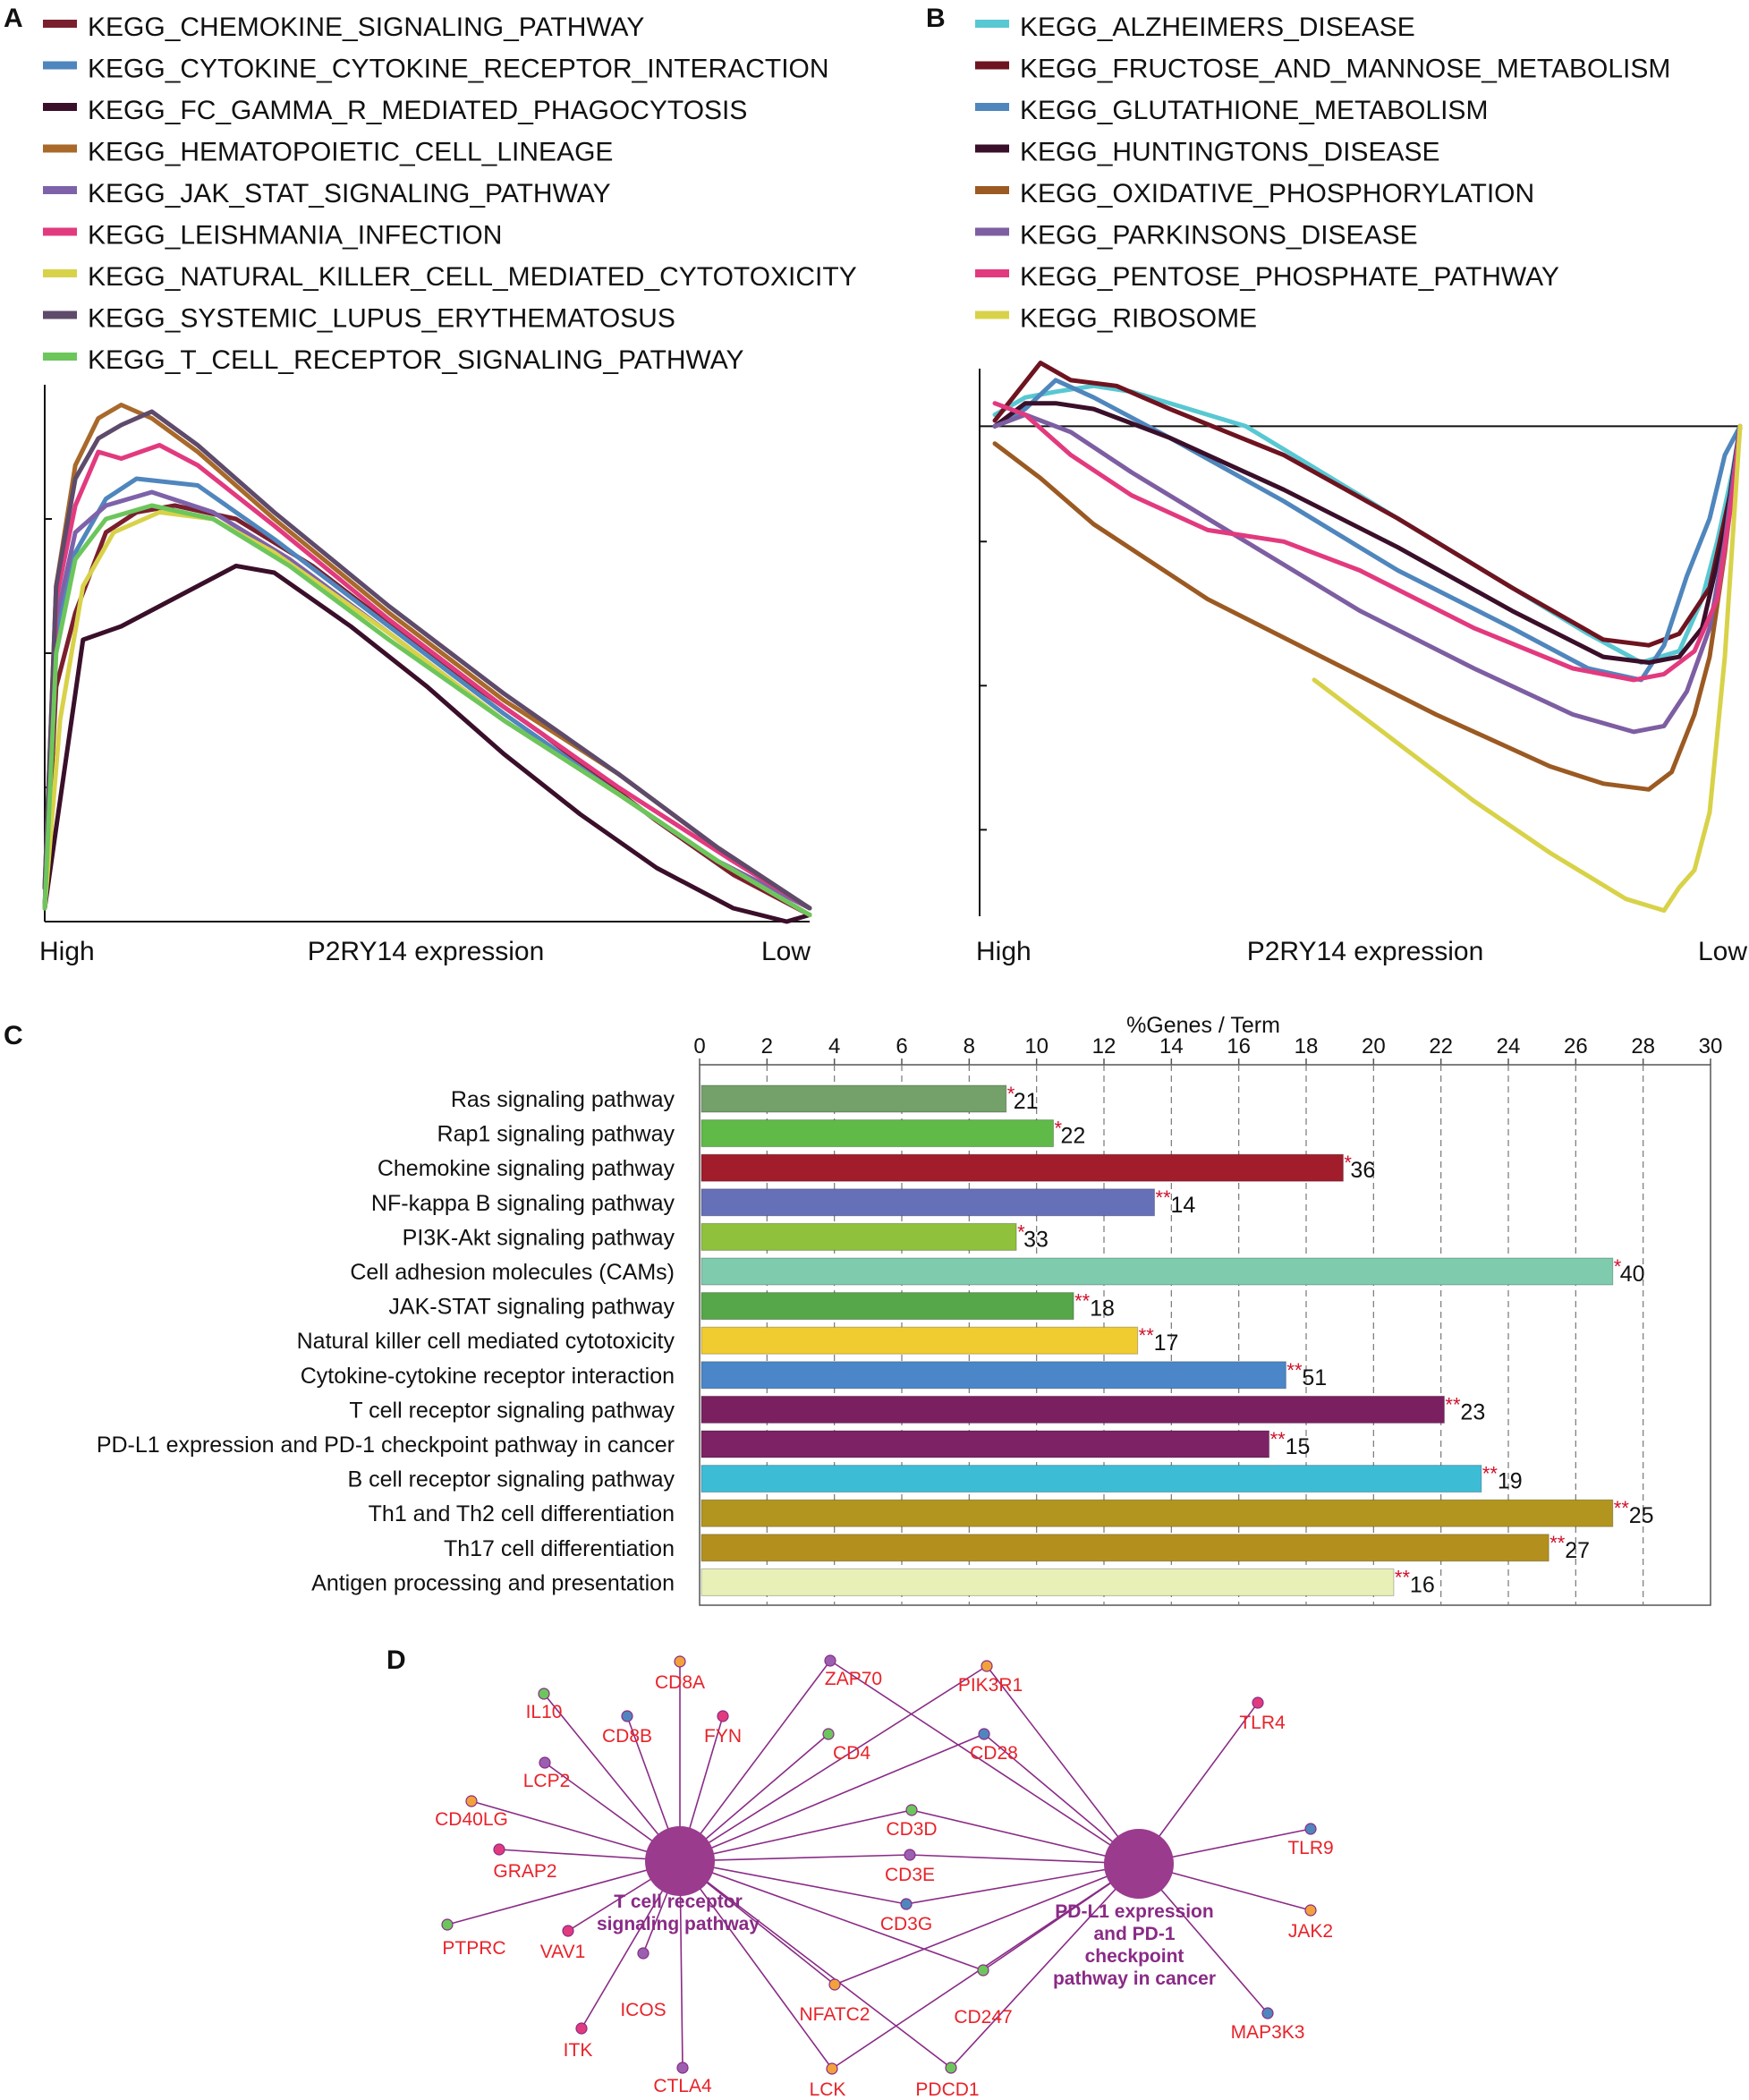  Describe the element at coordinates (60, 314) in the screenshot. I see `legend-swatch-kegg-systemic-lupus-erythematosus` at that location.